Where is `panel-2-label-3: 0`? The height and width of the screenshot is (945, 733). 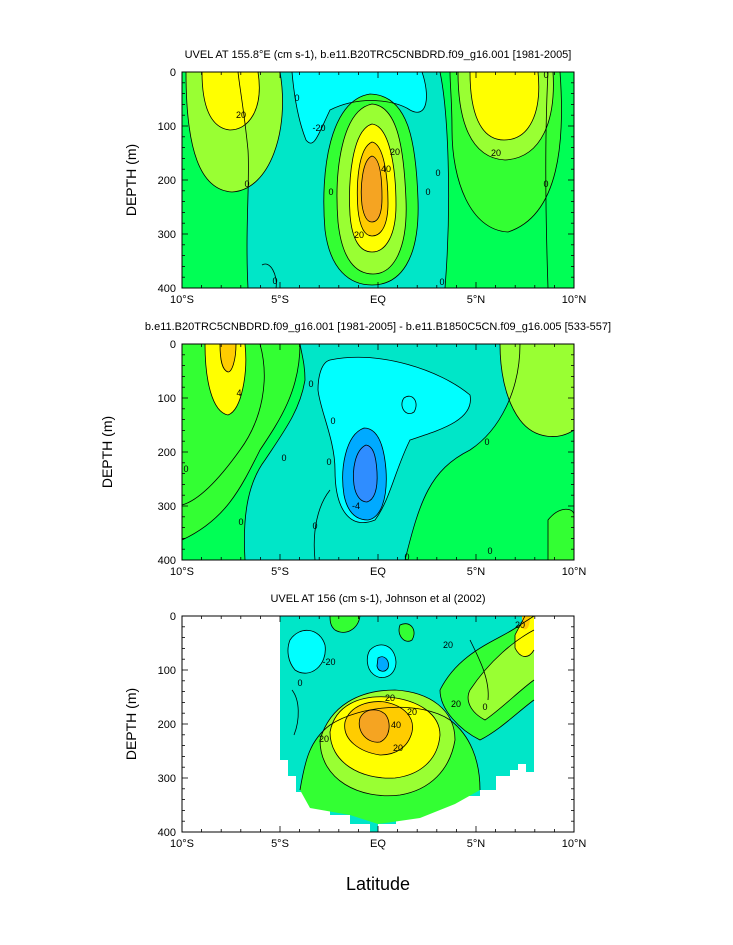
panel-2-label-3: 0 is located at coordinates (332, 421).